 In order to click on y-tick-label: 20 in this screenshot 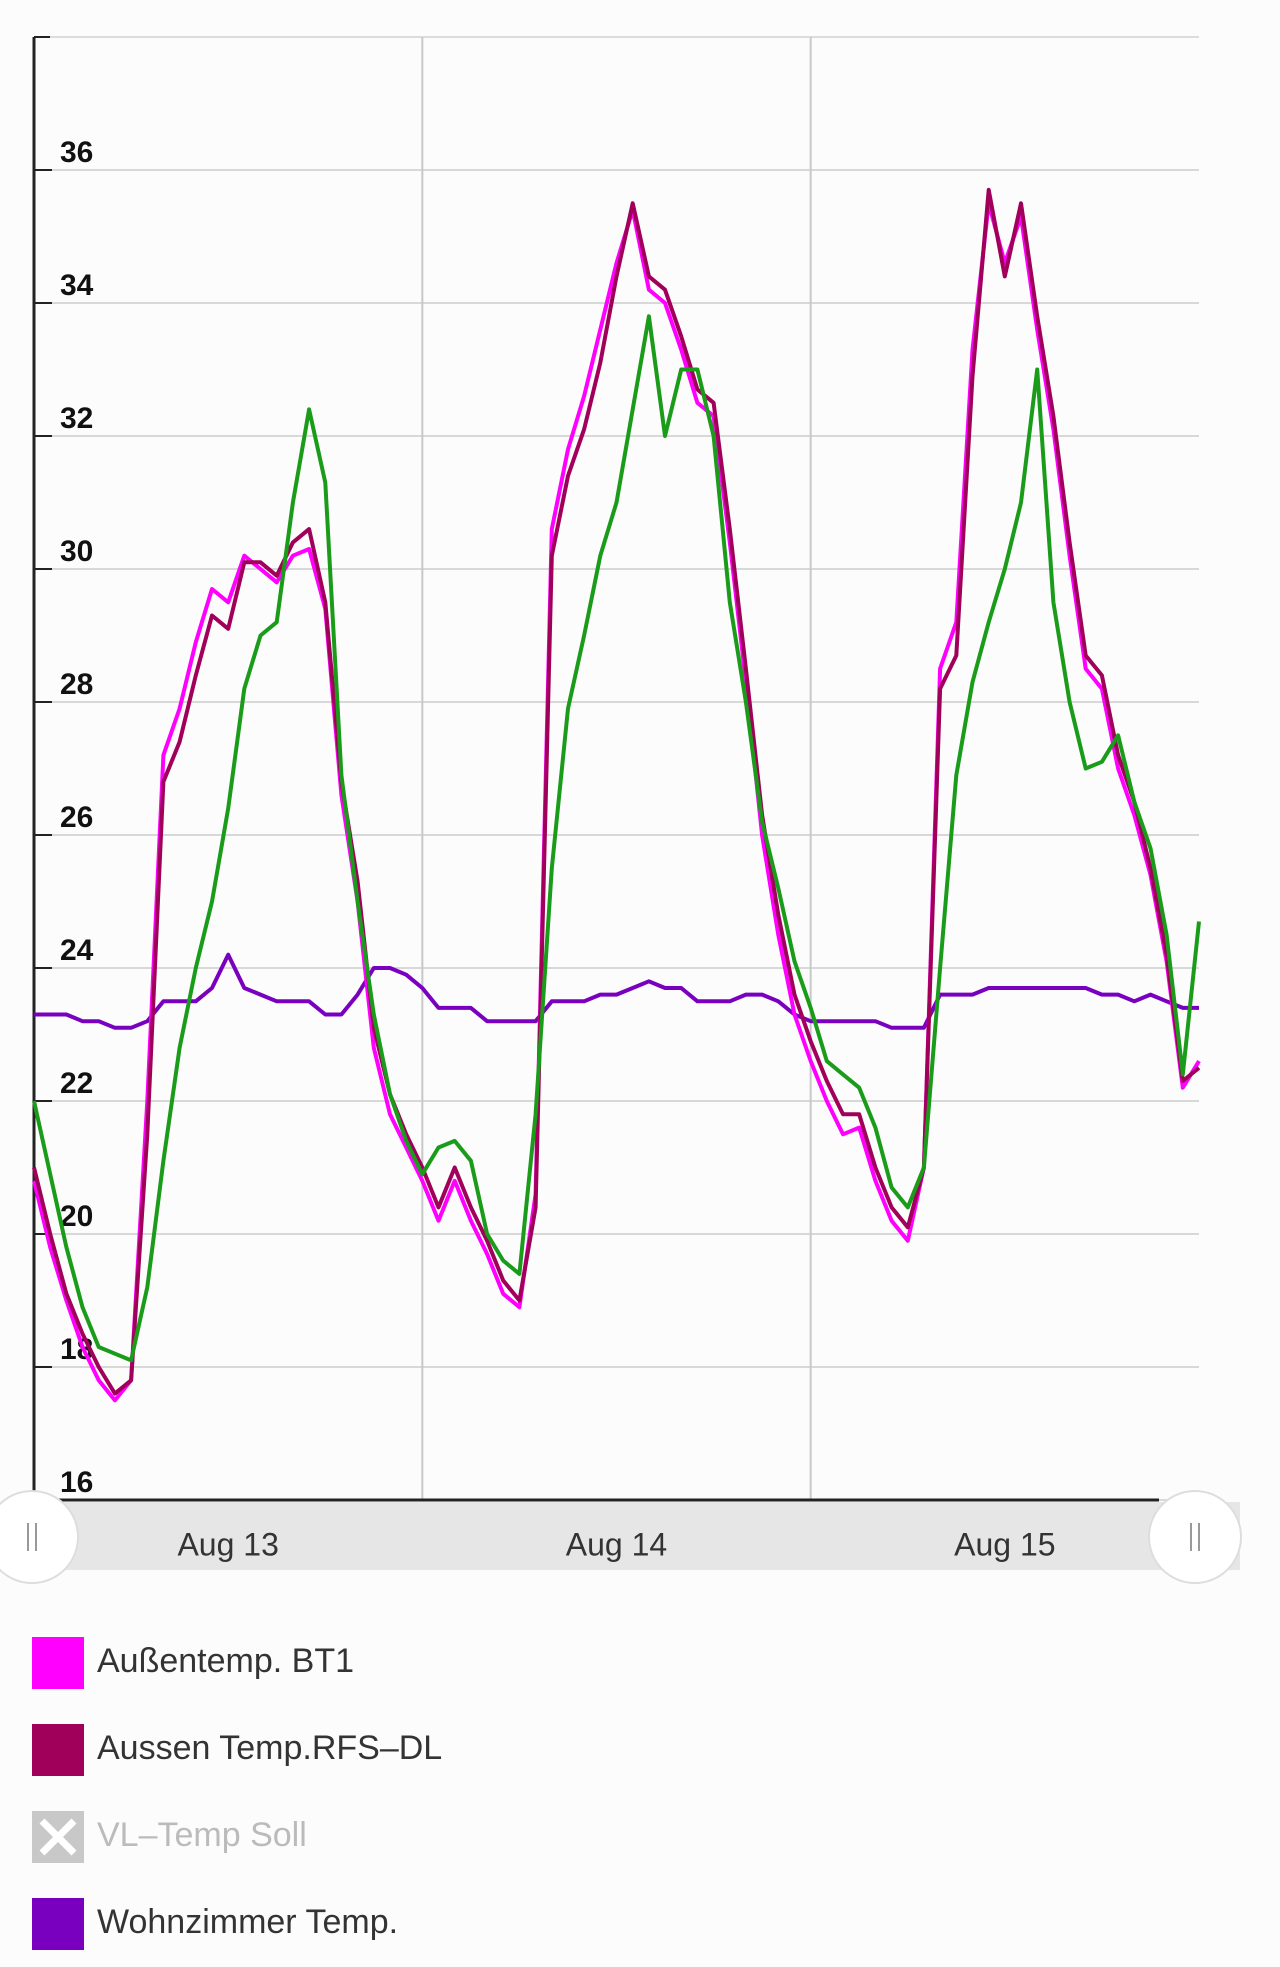, I will do `click(76, 1216)`.